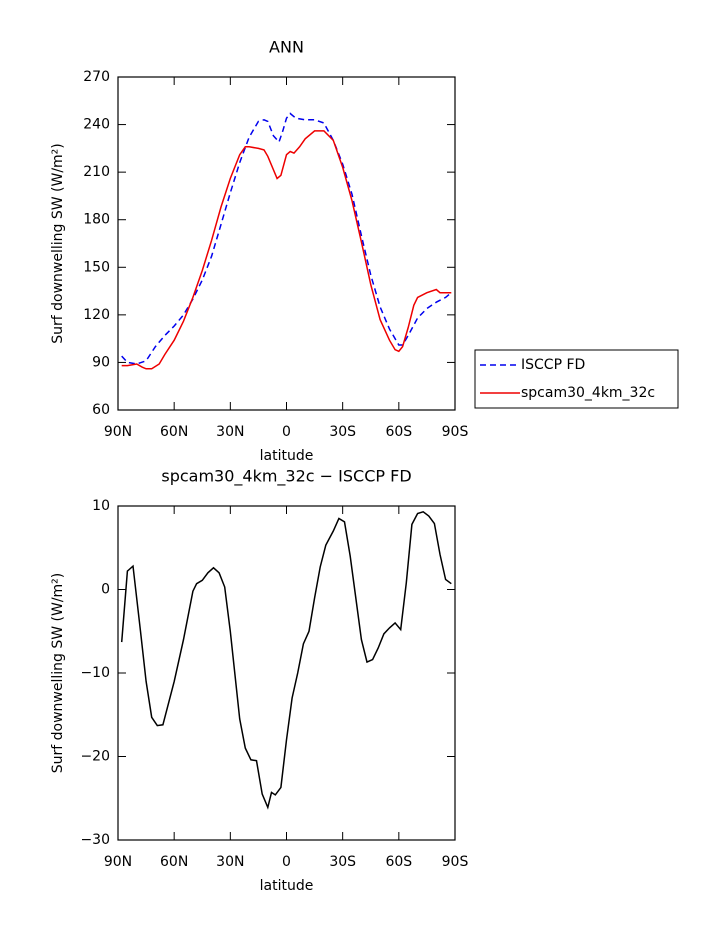 The width and height of the screenshot is (723, 935). I want to click on y-tick-label: 90, so click(101, 362).